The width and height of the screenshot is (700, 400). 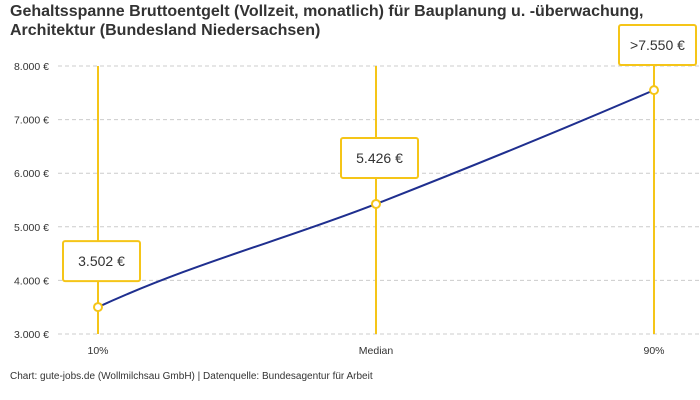 I want to click on x-tick-label: 10%, so click(x=97, y=351).